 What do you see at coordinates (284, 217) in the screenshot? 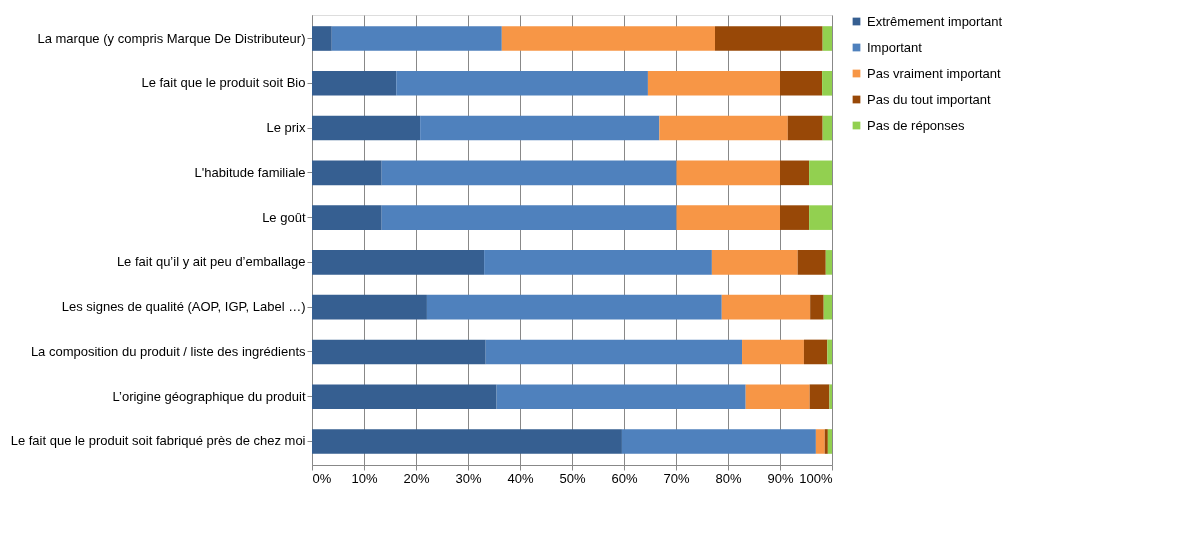
I see `y-tick-label: Le goût` at bounding box center [284, 217].